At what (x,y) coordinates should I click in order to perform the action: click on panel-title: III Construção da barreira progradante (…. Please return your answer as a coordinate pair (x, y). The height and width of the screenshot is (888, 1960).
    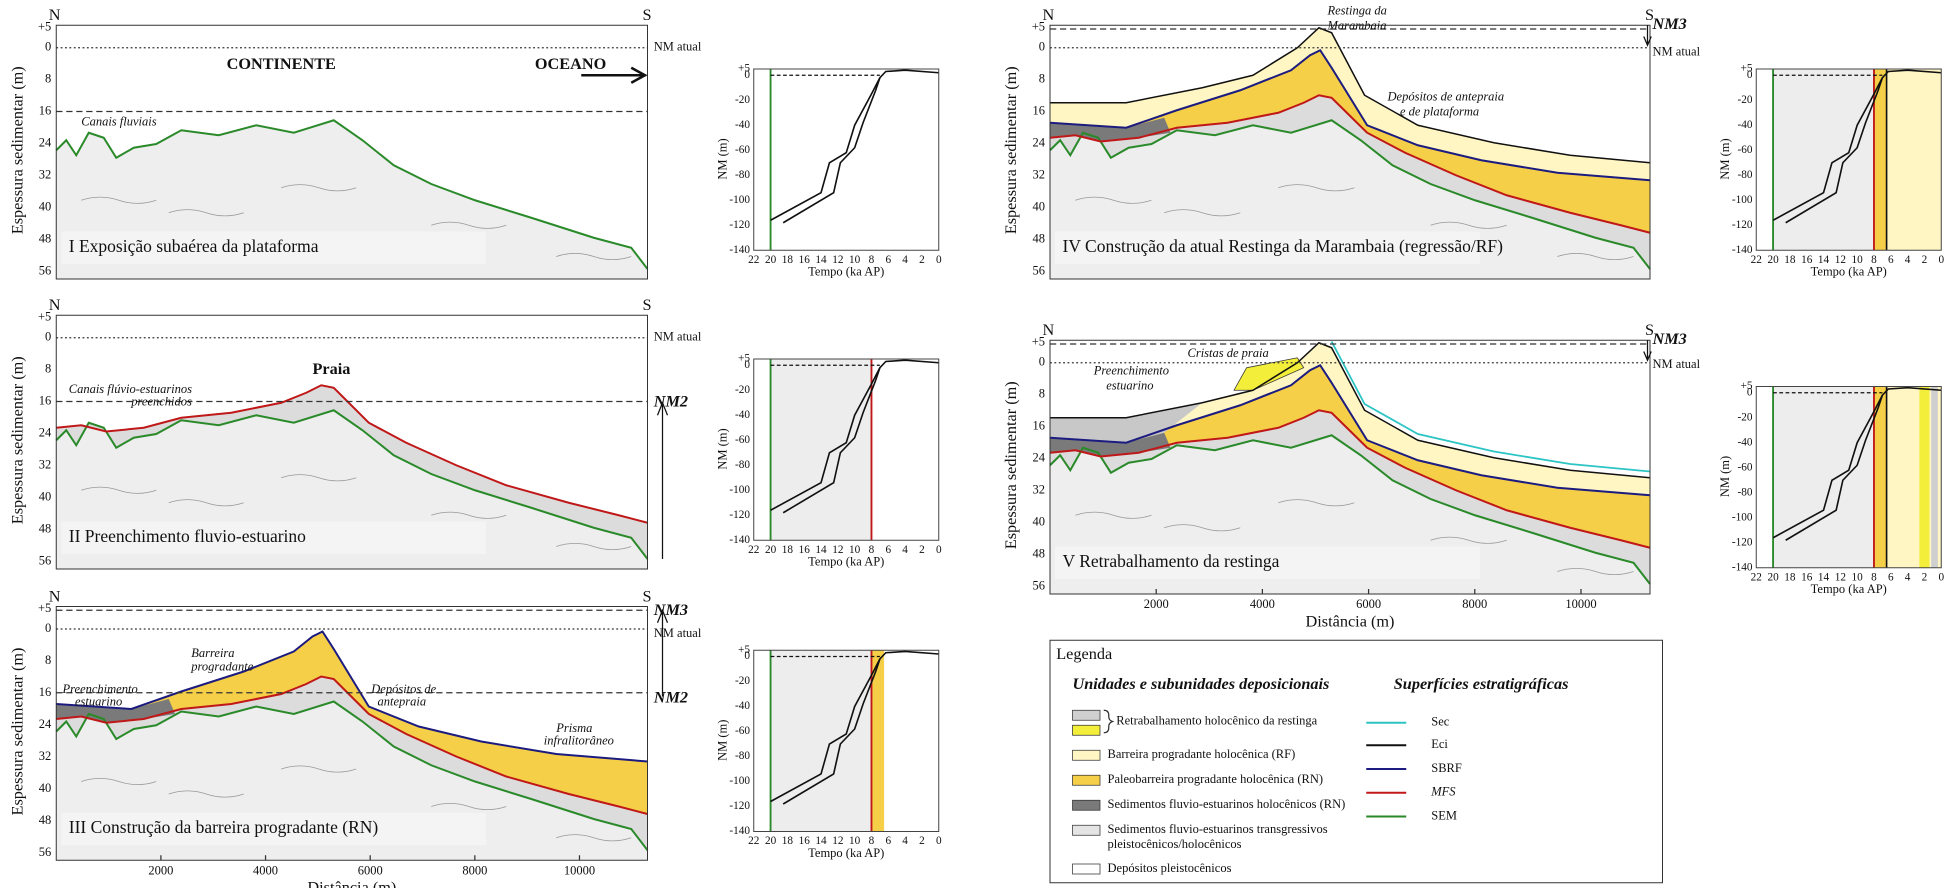
    Looking at the image, I should click on (224, 827).